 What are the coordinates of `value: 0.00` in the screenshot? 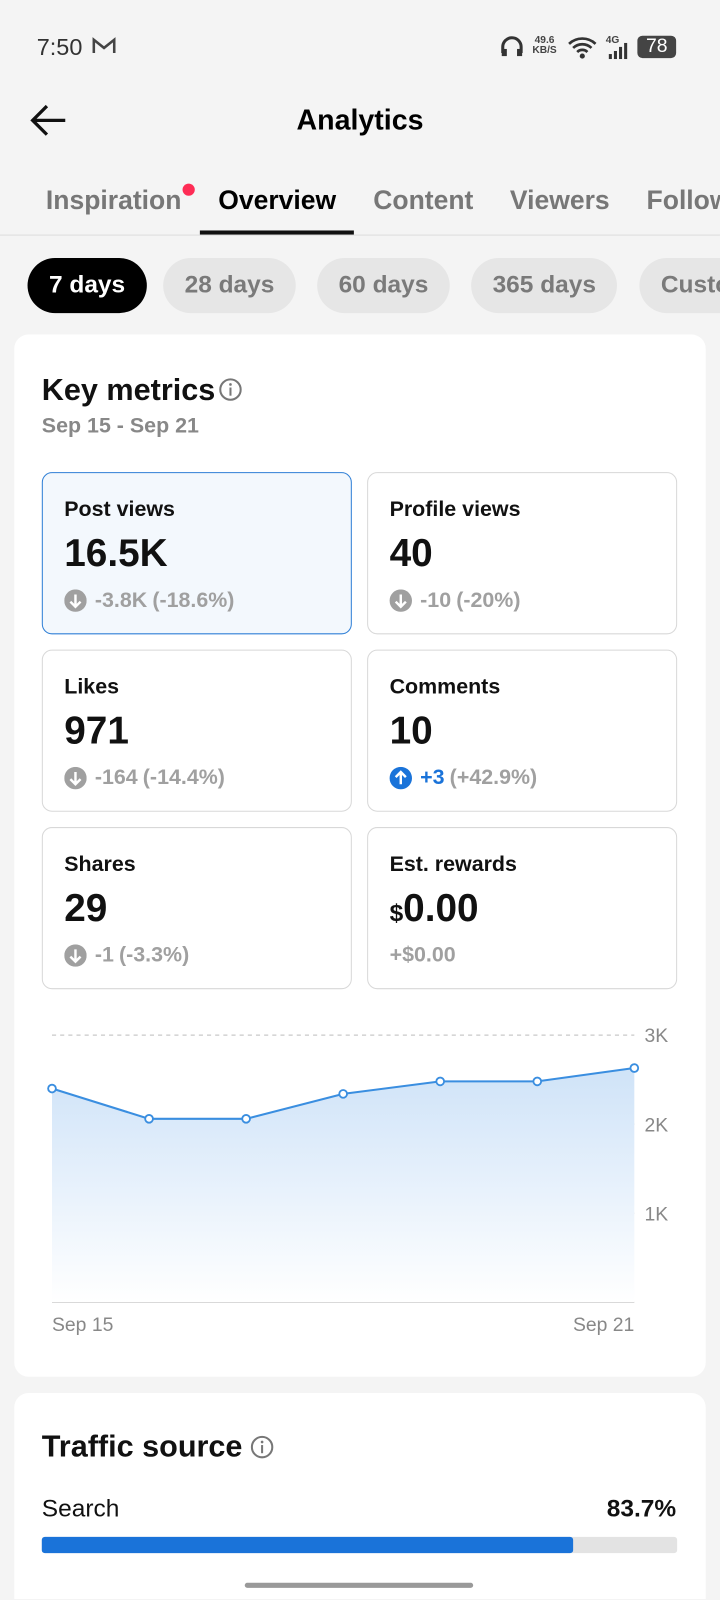 It's located at (441, 909).